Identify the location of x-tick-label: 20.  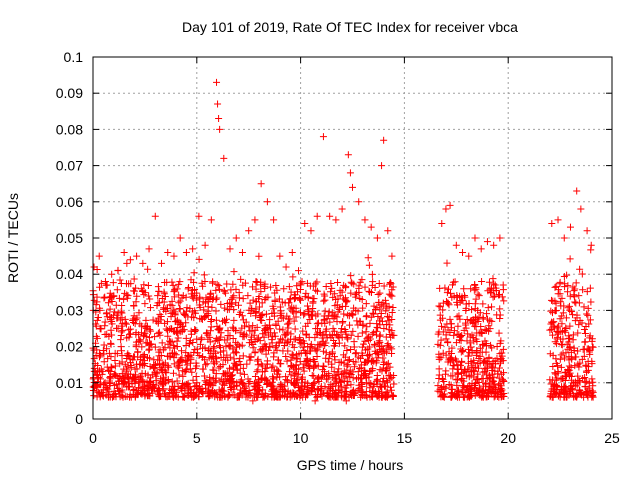
(508, 438).